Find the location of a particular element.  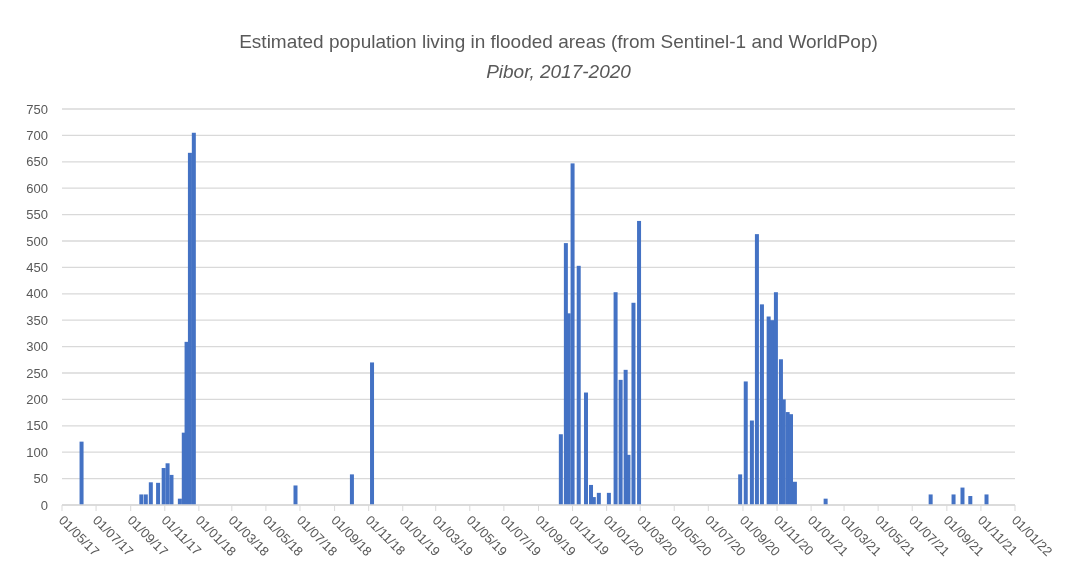

chart-subtitle: Pibor, 2017-2020 is located at coordinates (559, 71).